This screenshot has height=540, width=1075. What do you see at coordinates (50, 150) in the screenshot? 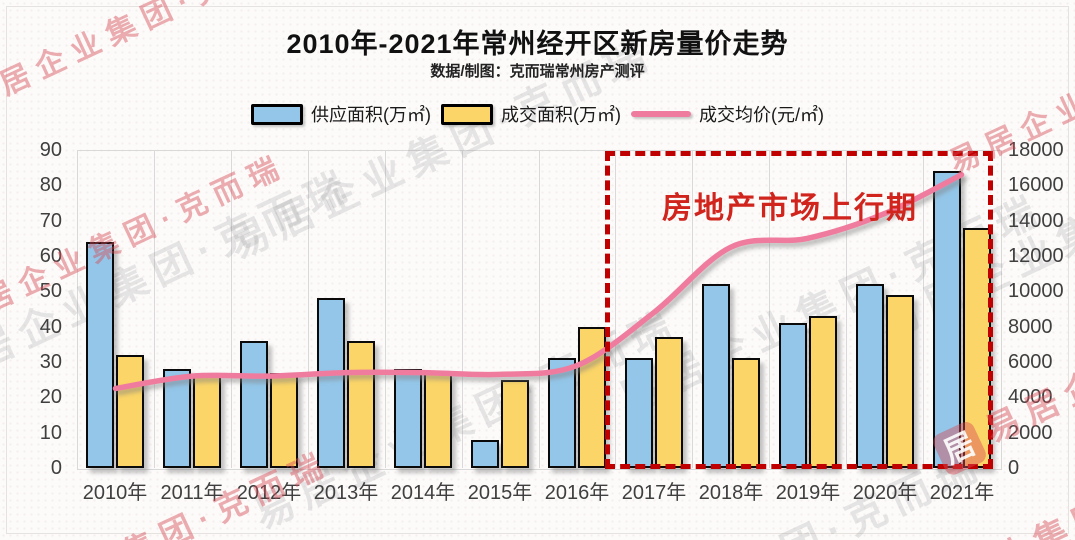
I see `y-axis-tick-left: 90` at bounding box center [50, 150].